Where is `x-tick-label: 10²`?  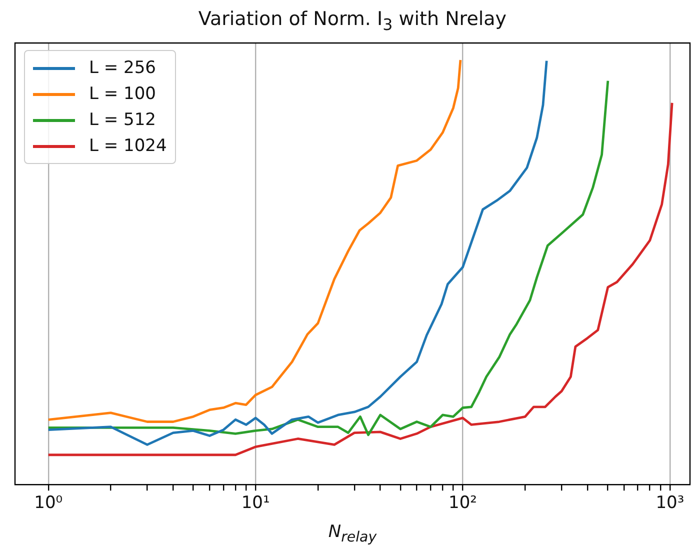
x-tick-label: 10² is located at coordinates (462, 503).